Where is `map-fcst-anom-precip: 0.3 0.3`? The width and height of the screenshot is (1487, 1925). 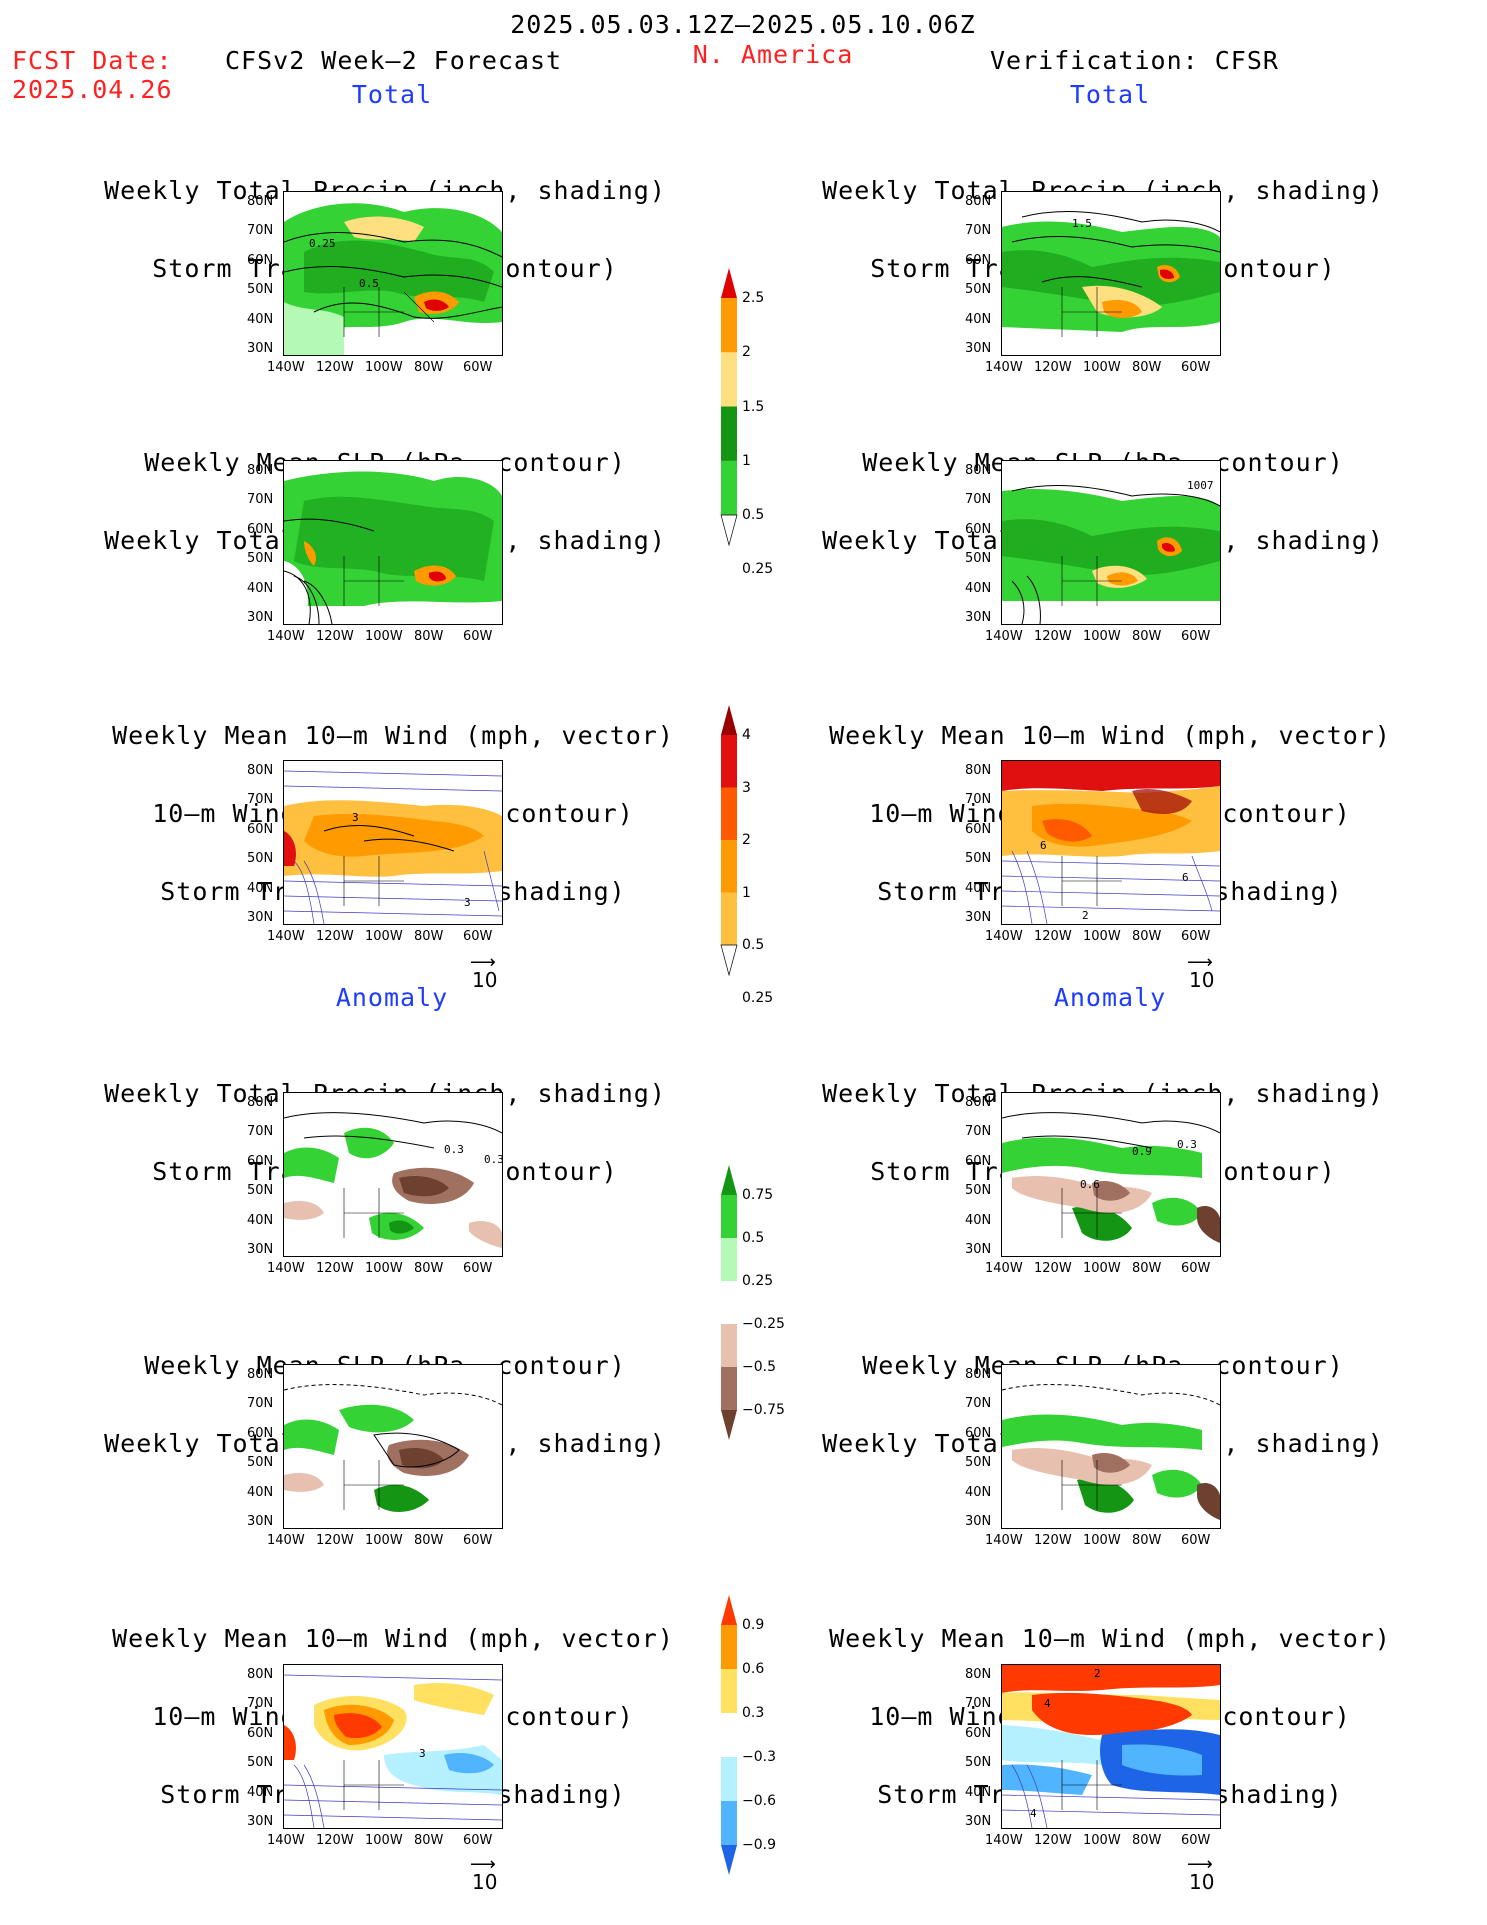 map-fcst-anom-precip: 0.3 0.3 is located at coordinates (393, 1174).